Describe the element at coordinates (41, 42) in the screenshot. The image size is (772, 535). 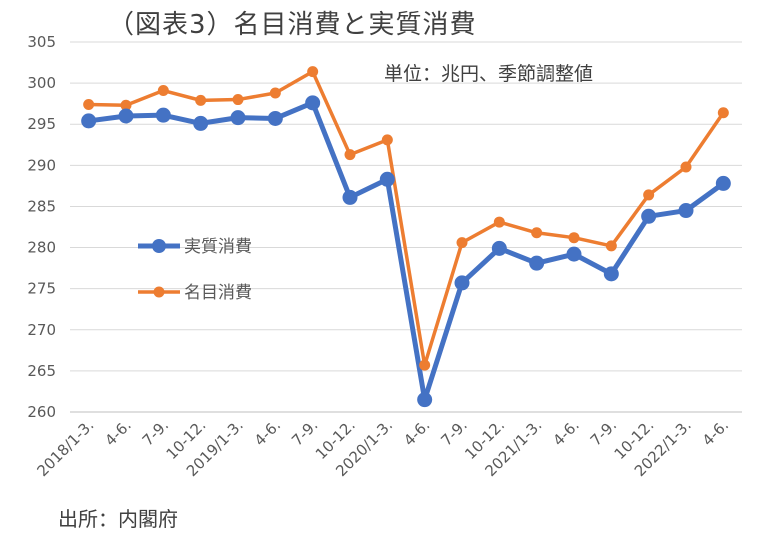
I see `y-tick-label: 305` at that location.